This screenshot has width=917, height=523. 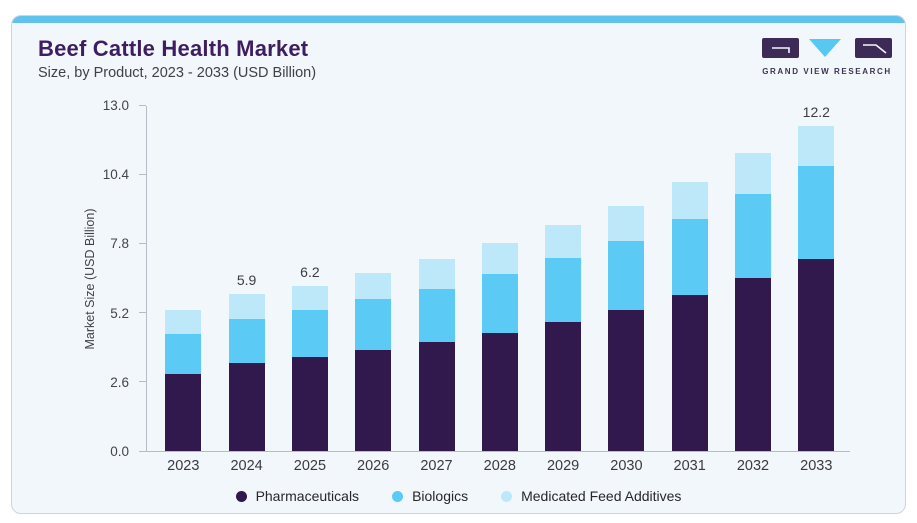 I want to click on y-tick-label: 5.2, so click(x=119, y=313).